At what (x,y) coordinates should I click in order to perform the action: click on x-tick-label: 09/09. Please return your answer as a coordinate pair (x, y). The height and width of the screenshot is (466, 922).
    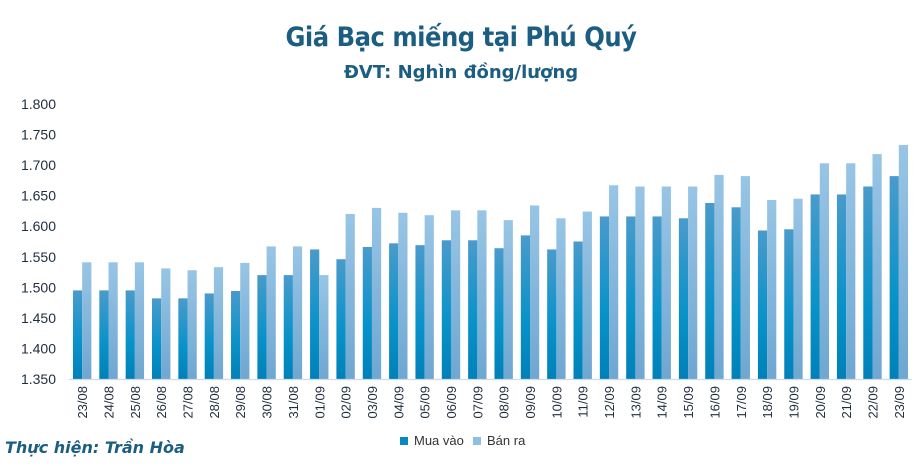
    Looking at the image, I should click on (530, 402).